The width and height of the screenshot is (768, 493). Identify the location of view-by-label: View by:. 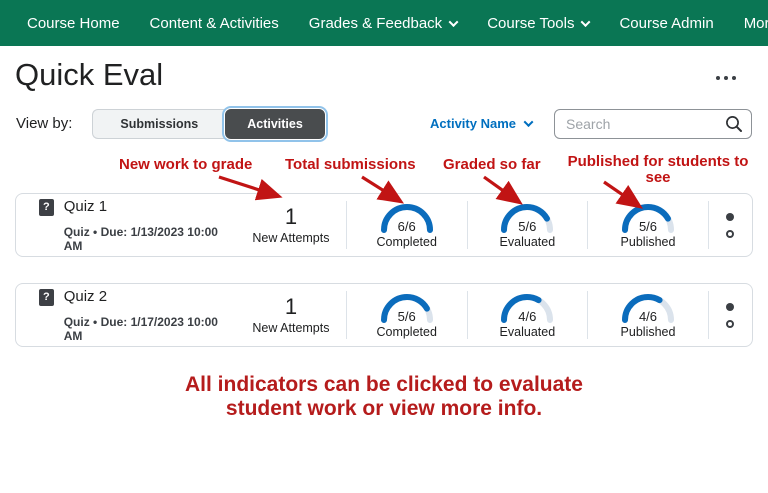
(44, 123).